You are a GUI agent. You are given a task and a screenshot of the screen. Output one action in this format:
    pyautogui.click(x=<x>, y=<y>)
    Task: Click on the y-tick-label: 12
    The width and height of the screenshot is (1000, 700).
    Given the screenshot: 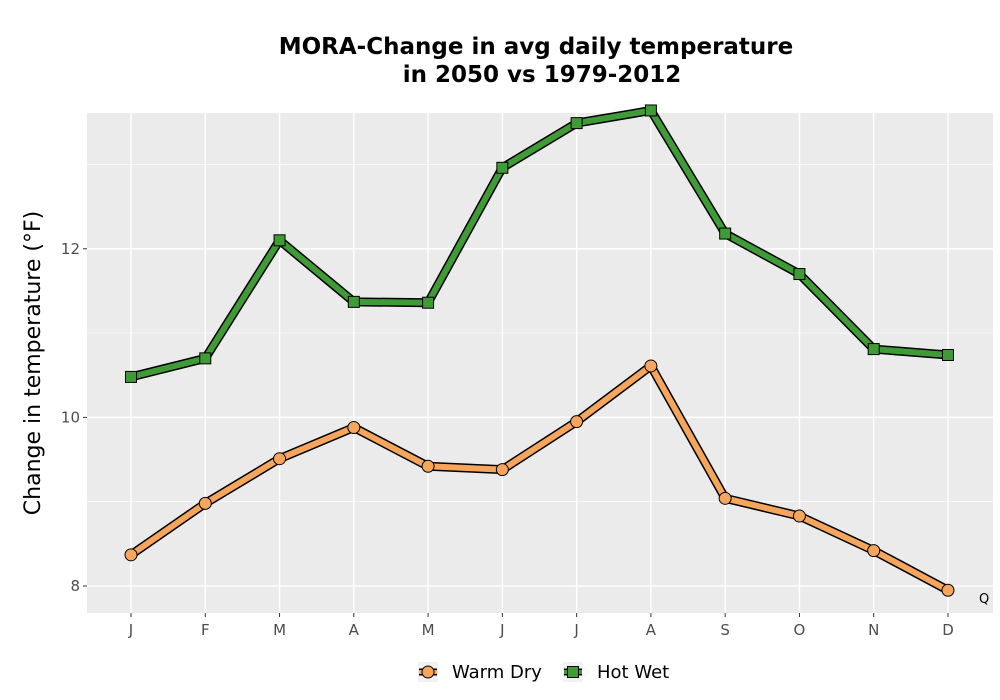 What is the action you would take?
    pyautogui.click(x=70, y=249)
    